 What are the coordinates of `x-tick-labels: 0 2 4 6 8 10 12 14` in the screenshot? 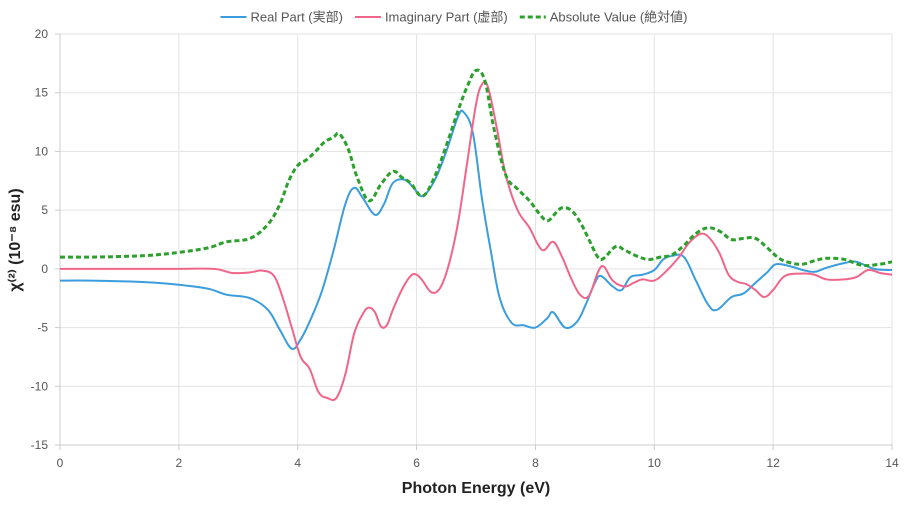 It's located at (478, 463).